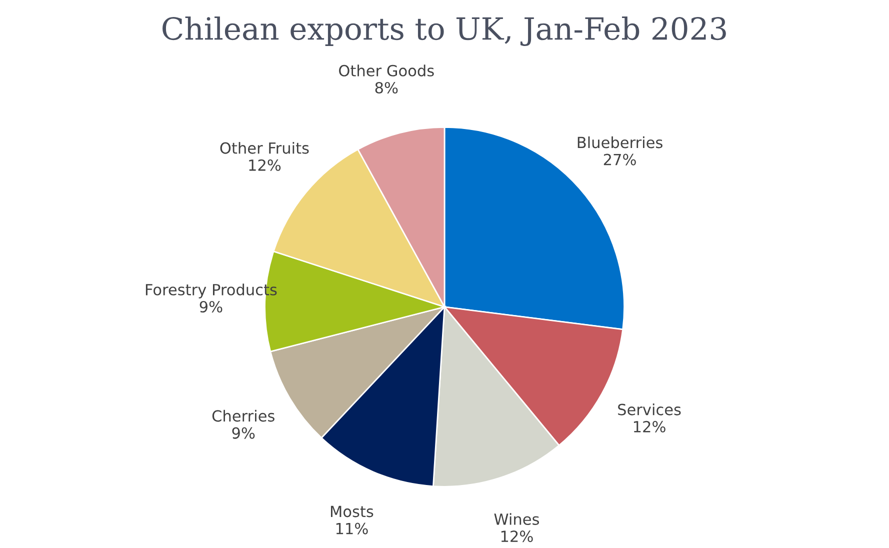  I want to click on data-label: 27%, so click(620, 160).